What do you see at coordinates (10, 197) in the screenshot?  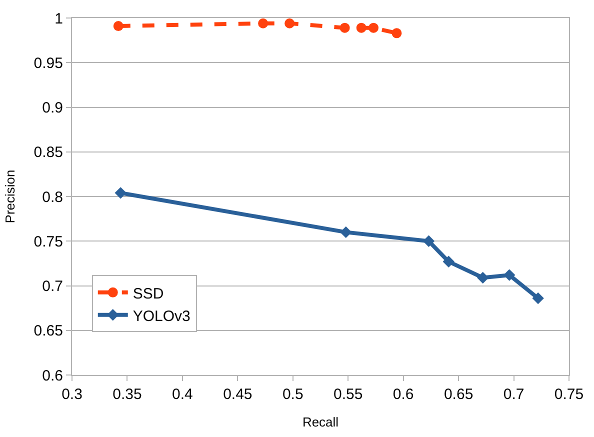 I see `y-axis-title: Precision` at bounding box center [10, 197].